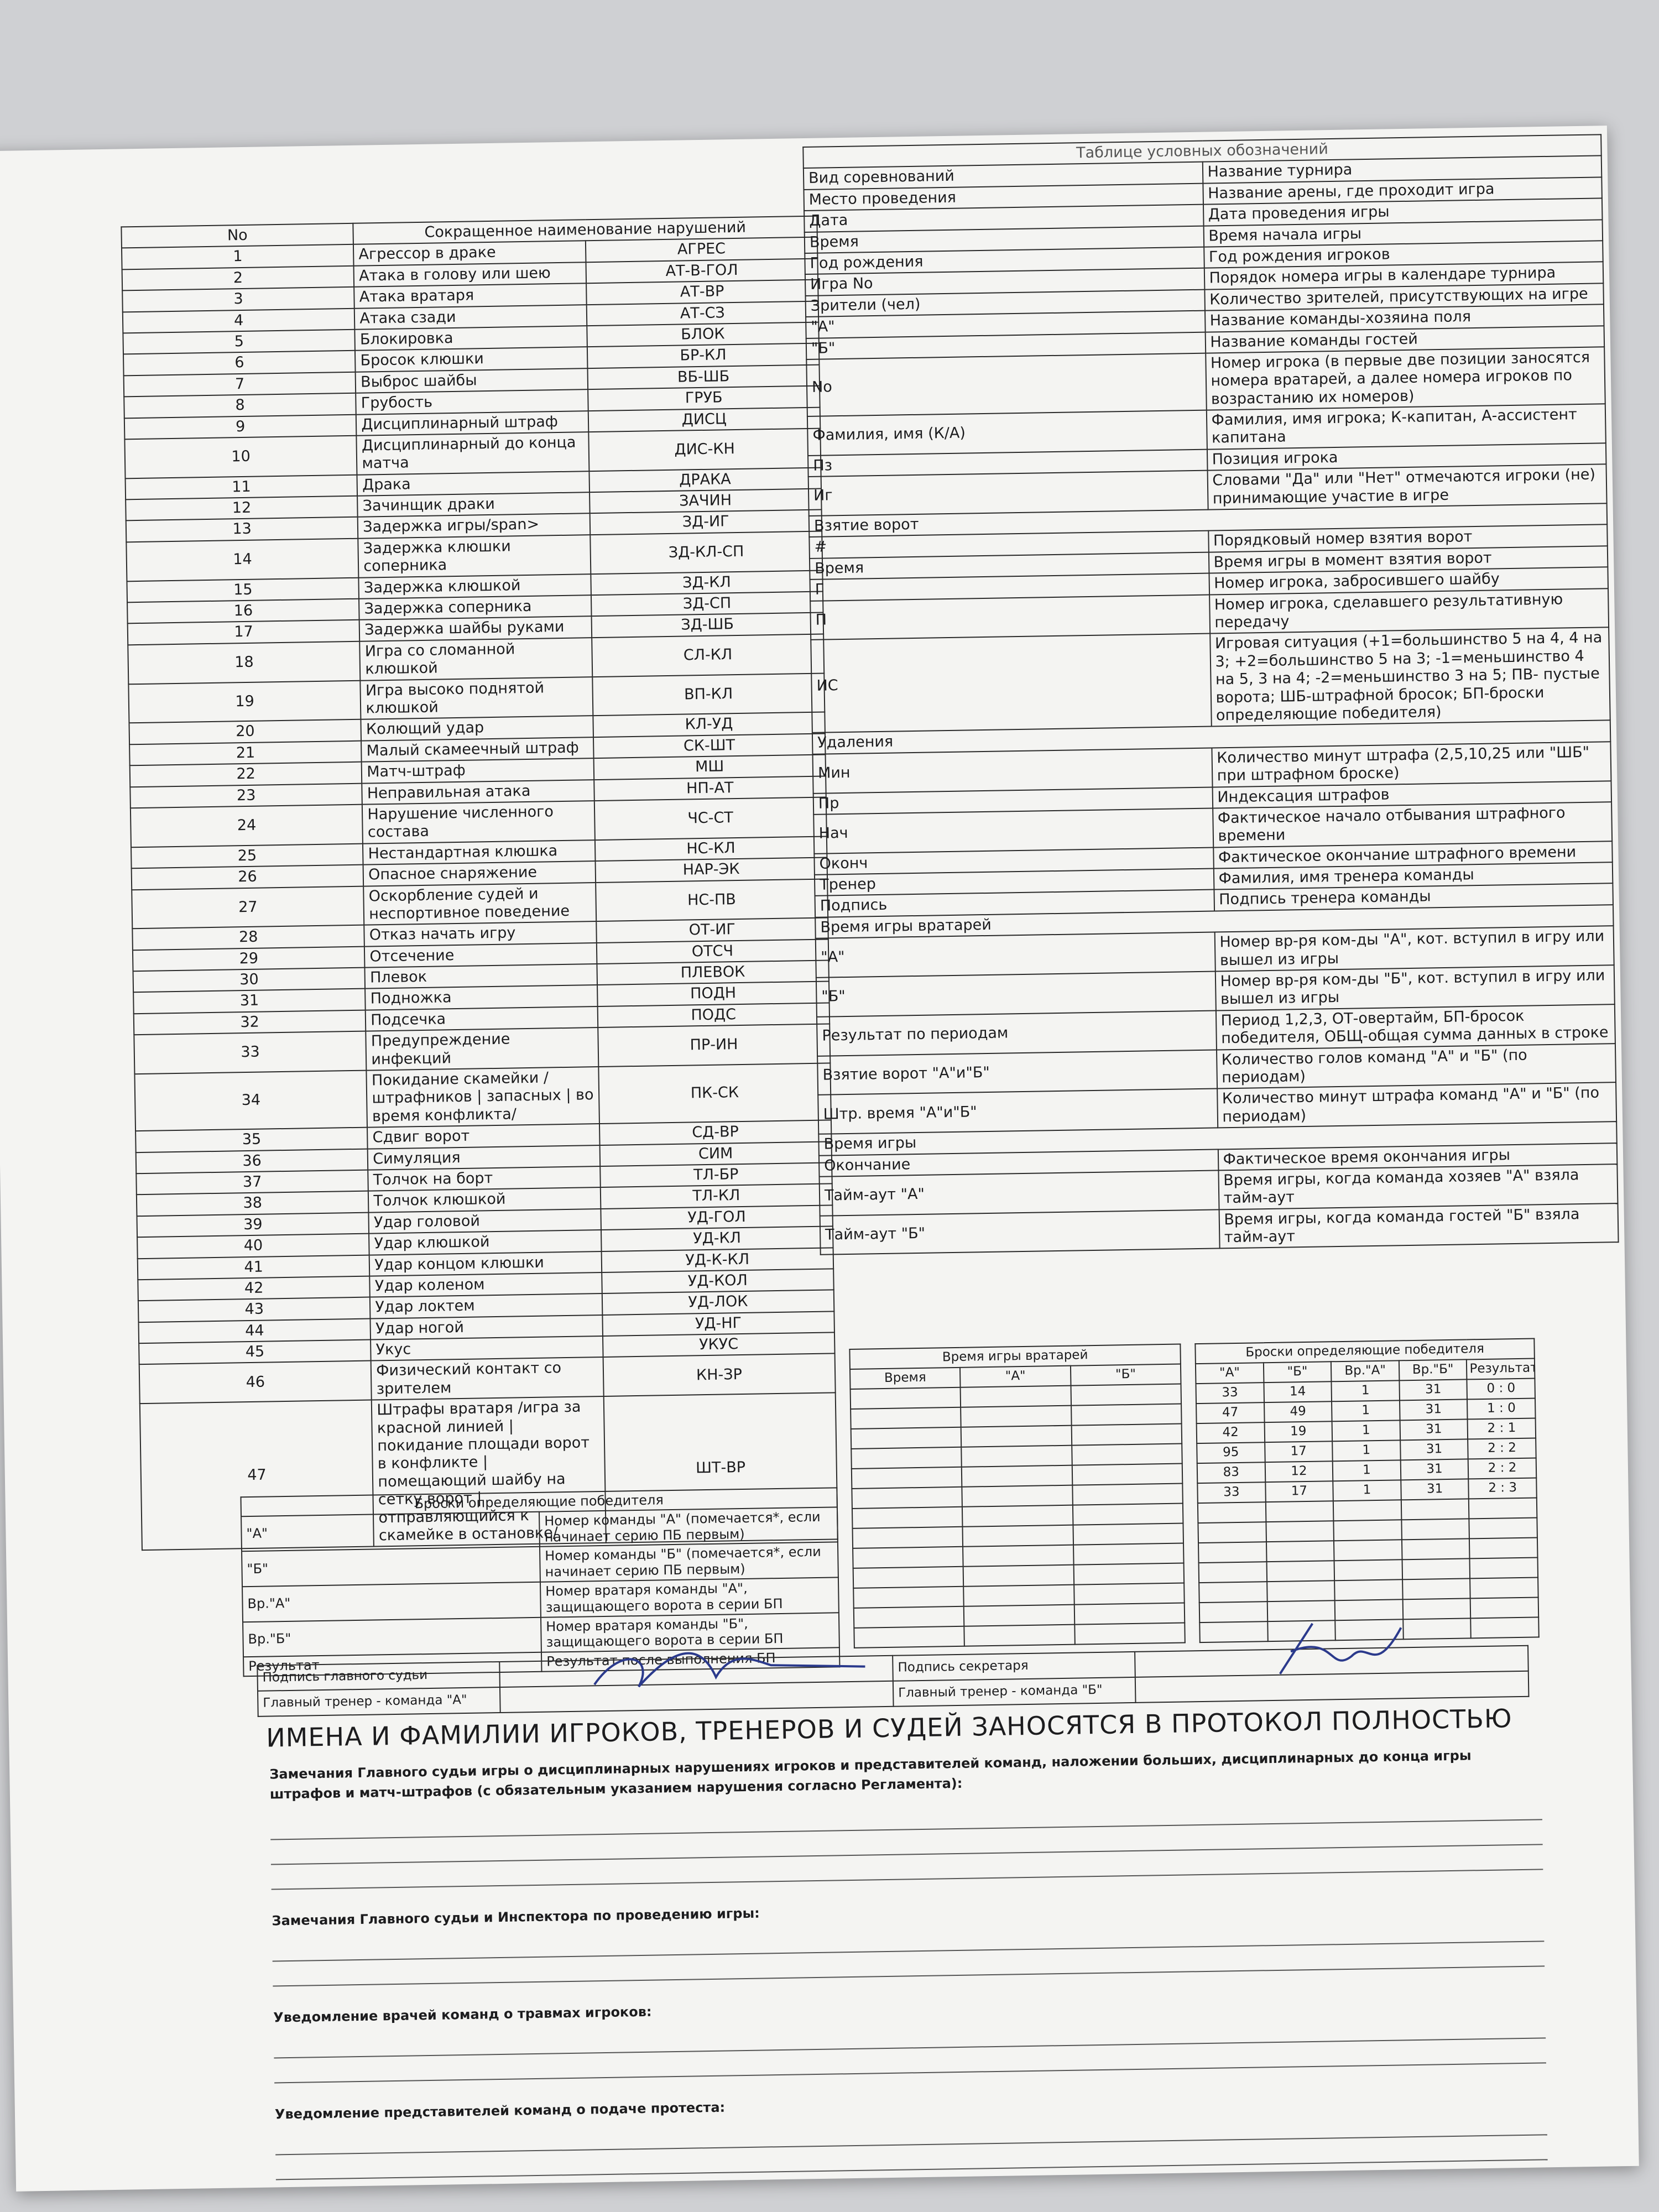  I want to click on violation-code: ВП-КЛ, so click(709, 695).